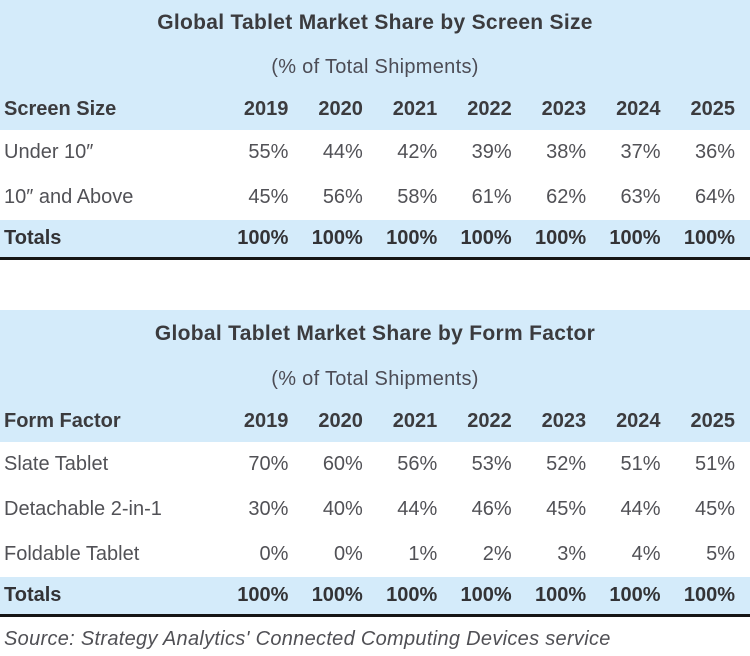 The image size is (750, 656). I want to click on table-row: Detachable 2-in-1 30% 40% 44% 46% 45% 44% 45%, so click(375, 509).